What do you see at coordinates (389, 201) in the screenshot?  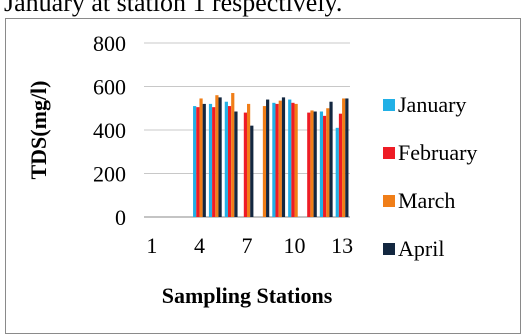 I see `legend-swatch-march` at bounding box center [389, 201].